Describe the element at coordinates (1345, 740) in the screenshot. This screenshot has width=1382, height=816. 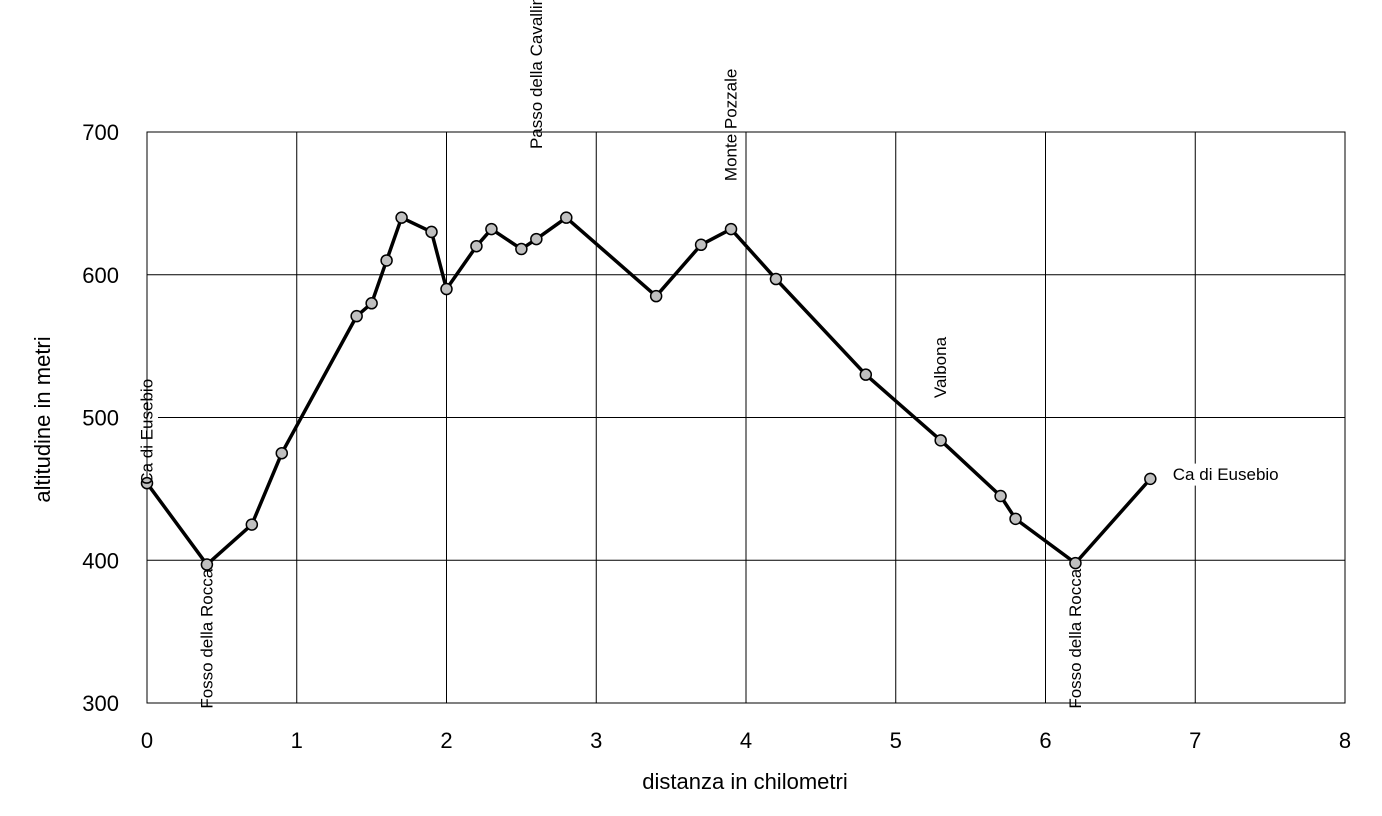
I see `x-tick-label: 8` at that location.